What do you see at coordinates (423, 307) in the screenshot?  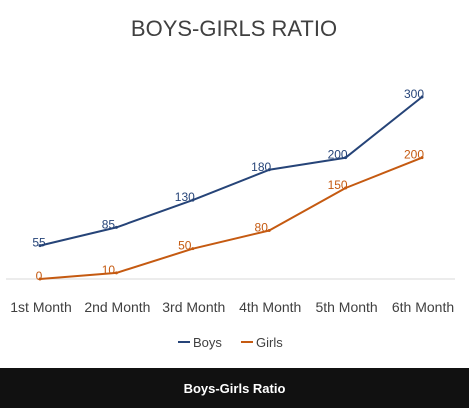 I see `x-tick-label: 6th Month` at bounding box center [423, 307].